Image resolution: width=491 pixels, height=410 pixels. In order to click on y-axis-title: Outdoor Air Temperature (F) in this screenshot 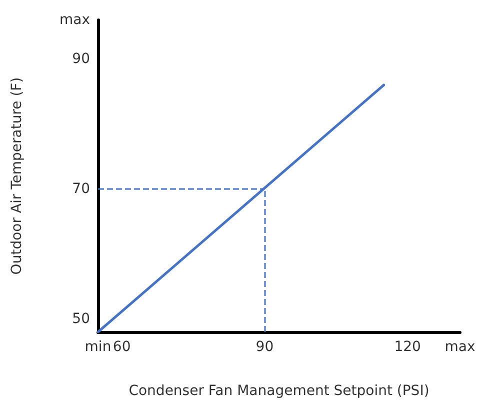, I will do `click(17, 176)`.